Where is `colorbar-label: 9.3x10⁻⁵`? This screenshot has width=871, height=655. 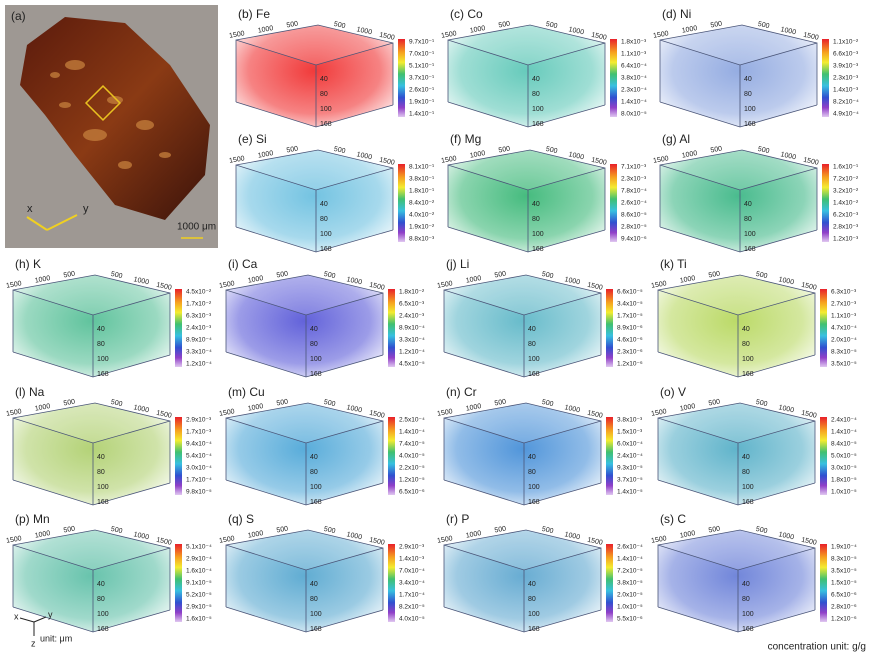
colorbar-label: 9.3x10⁻⁵ is located at coordinates (630, 468).